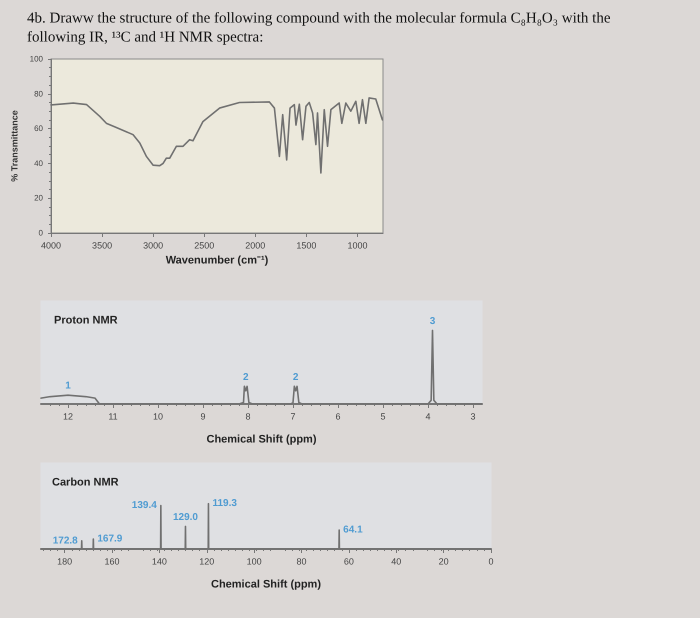 The width and height of the screenshot is (700, 618). What do you see at coordinates (113, 417) in the screenshot?
I see `x-tick-label: 11` at bounding box center [113, 417].